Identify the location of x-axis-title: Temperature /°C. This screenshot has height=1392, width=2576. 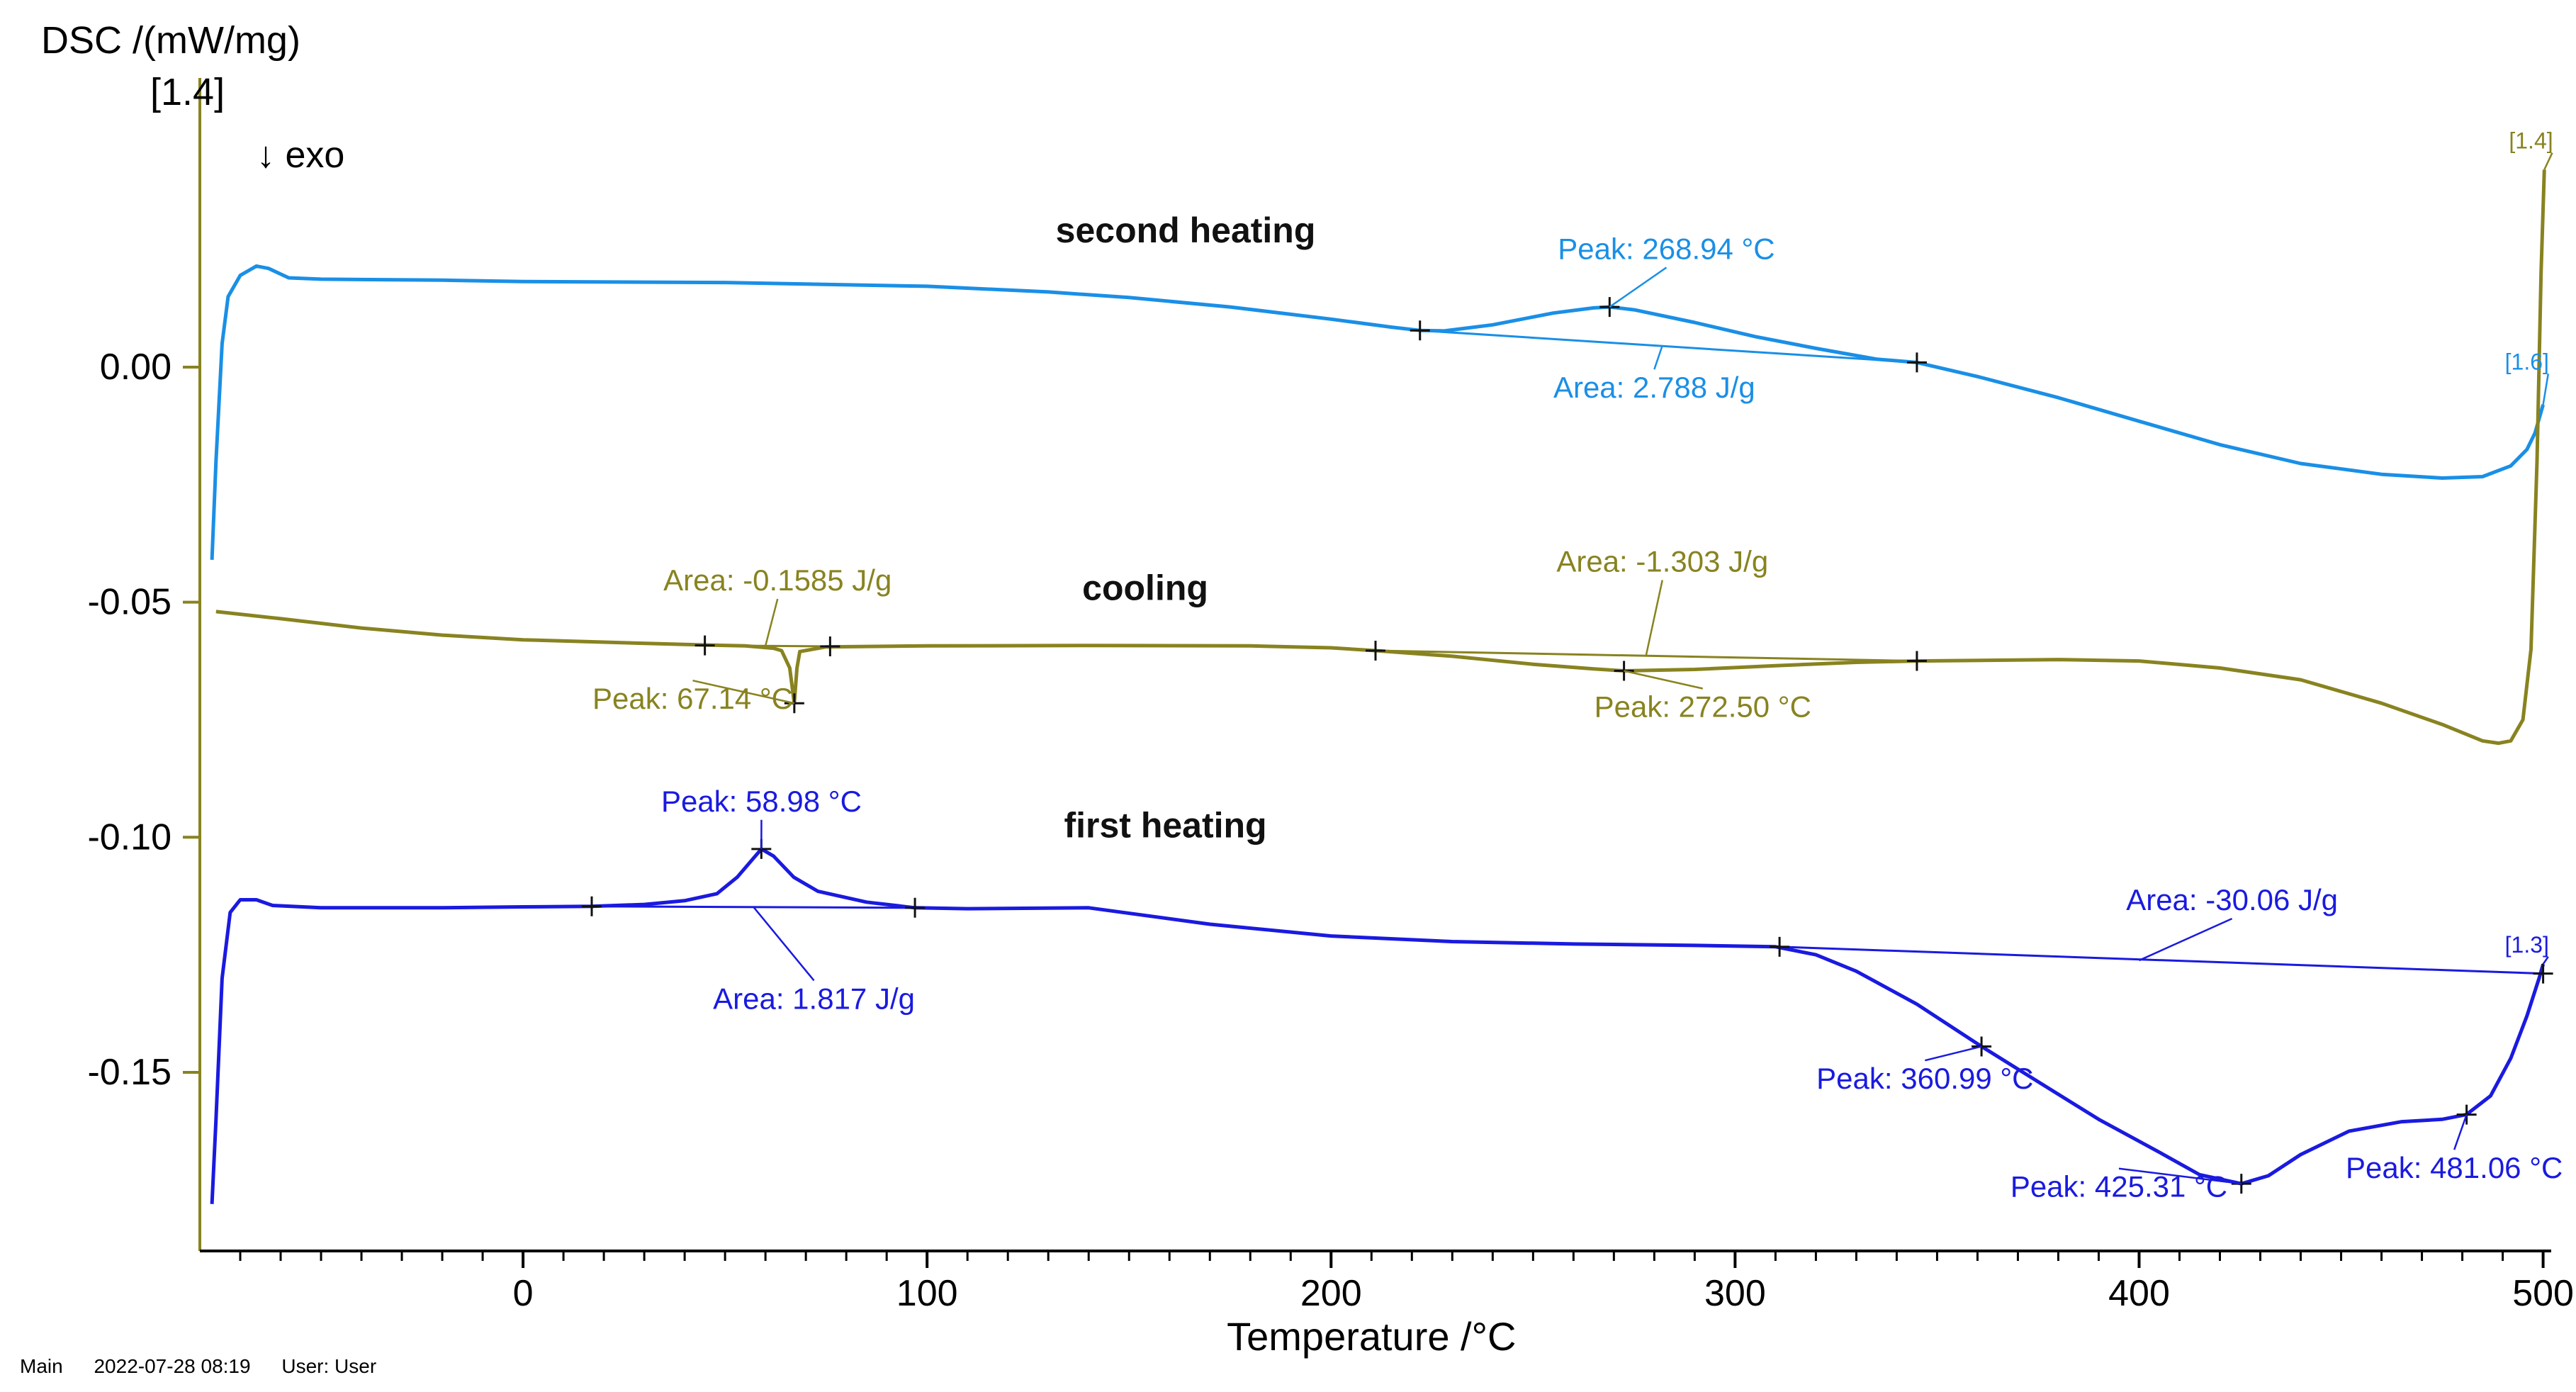
(1371, 1336).